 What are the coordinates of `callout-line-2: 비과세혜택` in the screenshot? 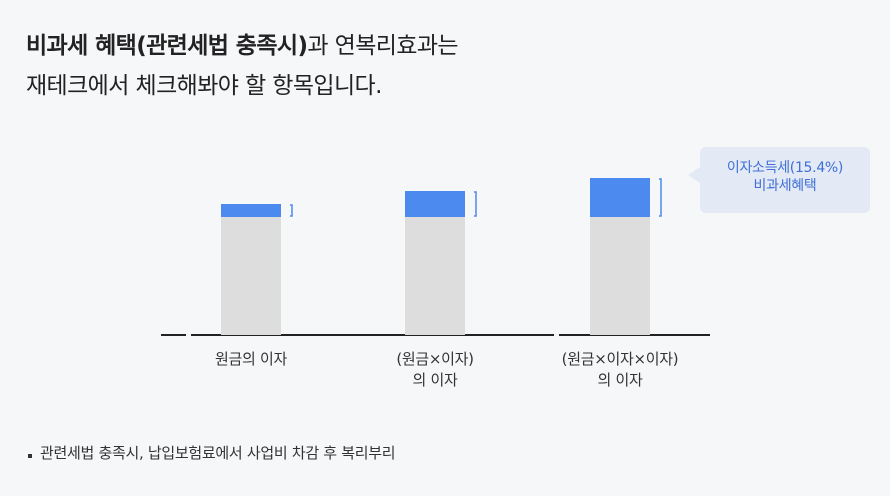 It's located at (785, 186).